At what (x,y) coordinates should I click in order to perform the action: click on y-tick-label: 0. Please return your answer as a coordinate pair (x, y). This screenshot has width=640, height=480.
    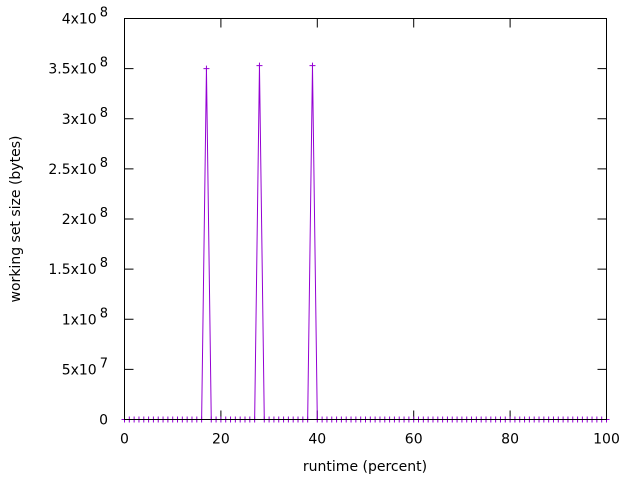
    Looking at the image, I should click on (103, 421).